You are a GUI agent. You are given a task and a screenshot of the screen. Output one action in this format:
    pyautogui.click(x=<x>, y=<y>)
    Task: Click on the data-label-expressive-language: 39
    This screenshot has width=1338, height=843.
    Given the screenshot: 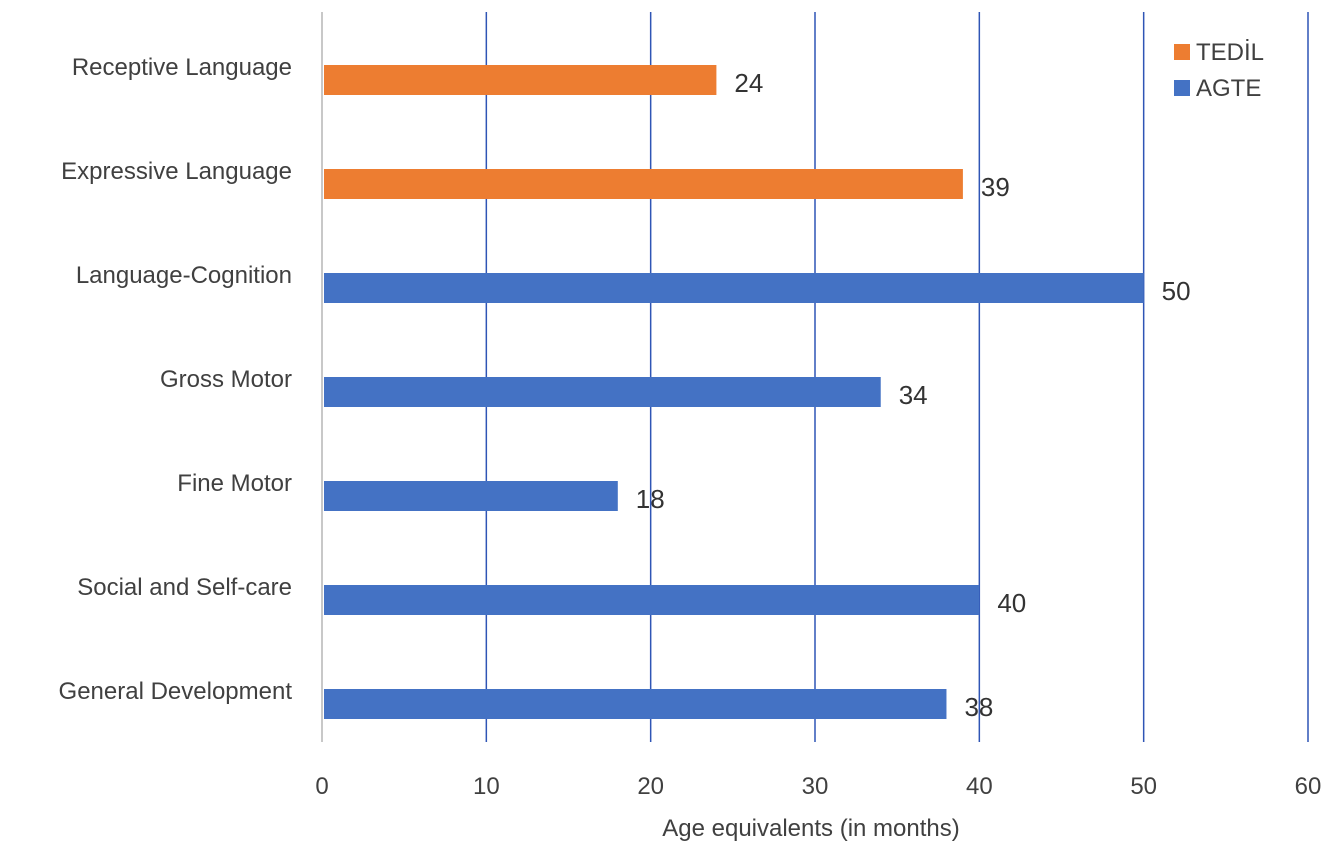 What is the action you would take?
    pyautogui.click(x=995, y=187)
    